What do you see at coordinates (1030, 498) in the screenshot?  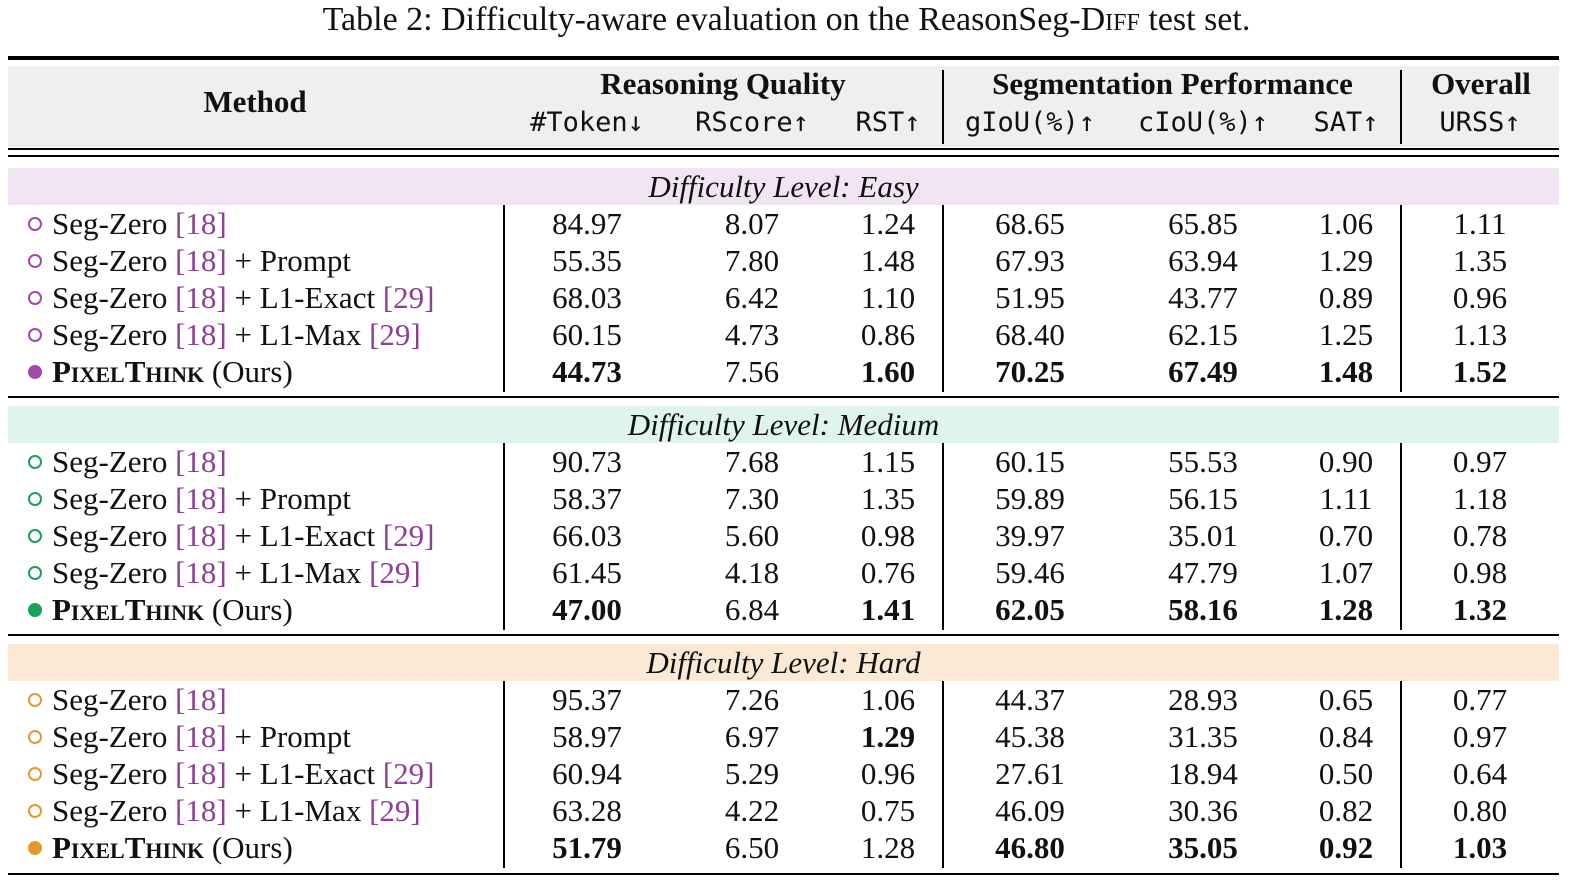 I see `table-cell: 59.89` at bounding box center [1030, 498].